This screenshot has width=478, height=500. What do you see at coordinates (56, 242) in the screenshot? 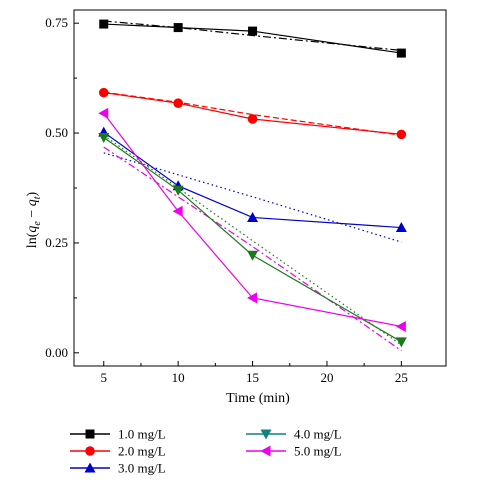
I see `y-tick-label: 0.25` at bounding box center [56, 242].